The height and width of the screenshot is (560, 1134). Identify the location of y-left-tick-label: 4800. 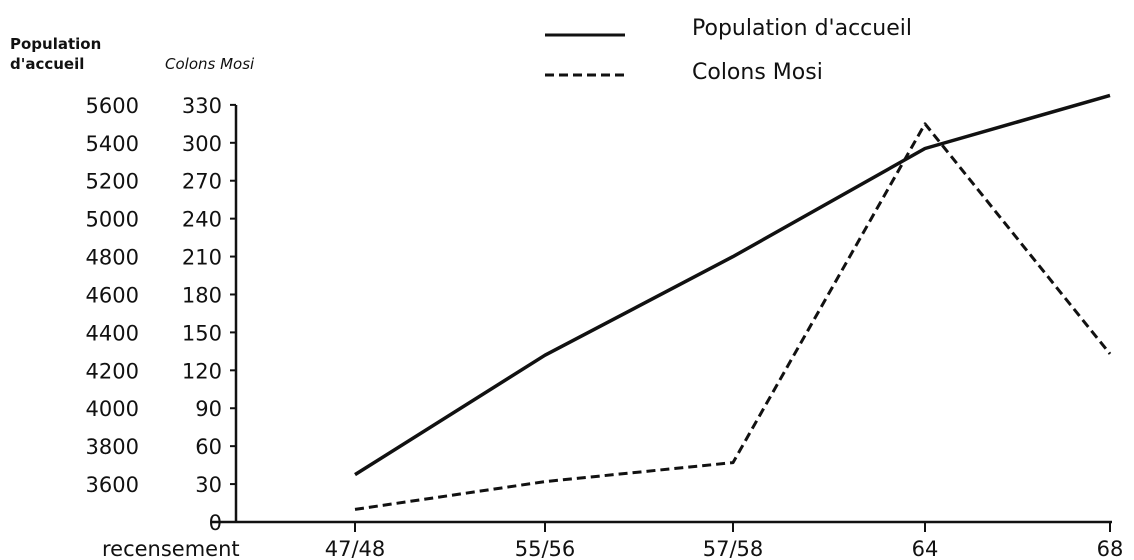
(112, 258).